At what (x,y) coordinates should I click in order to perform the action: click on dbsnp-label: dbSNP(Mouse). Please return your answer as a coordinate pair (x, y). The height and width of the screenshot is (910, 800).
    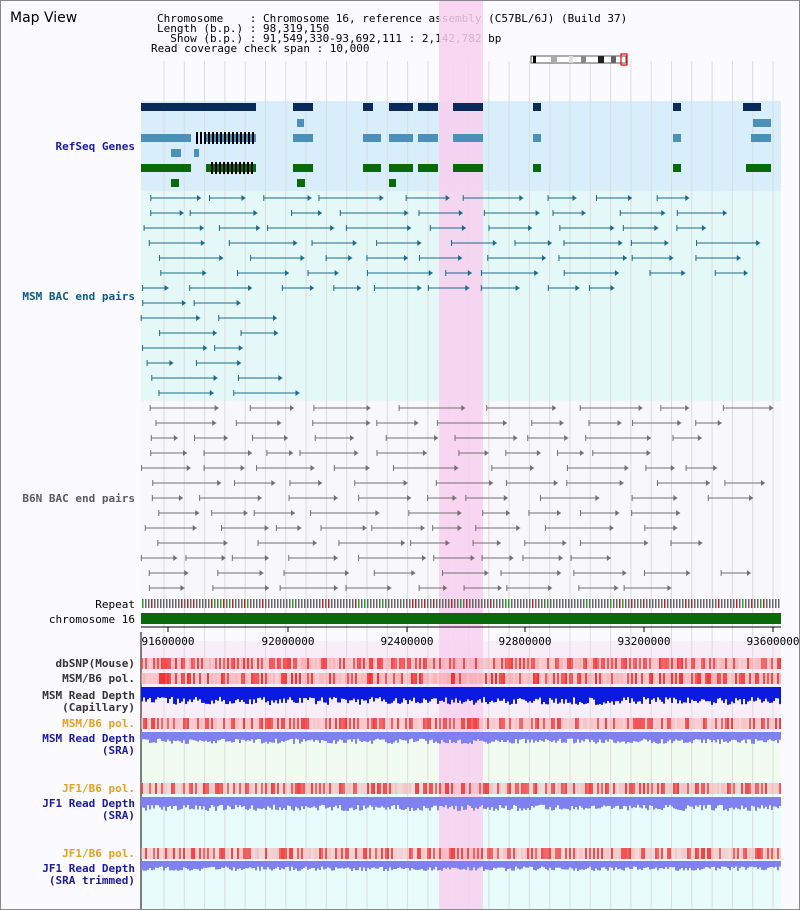
    Looking at the image, I should click on (95, 663).